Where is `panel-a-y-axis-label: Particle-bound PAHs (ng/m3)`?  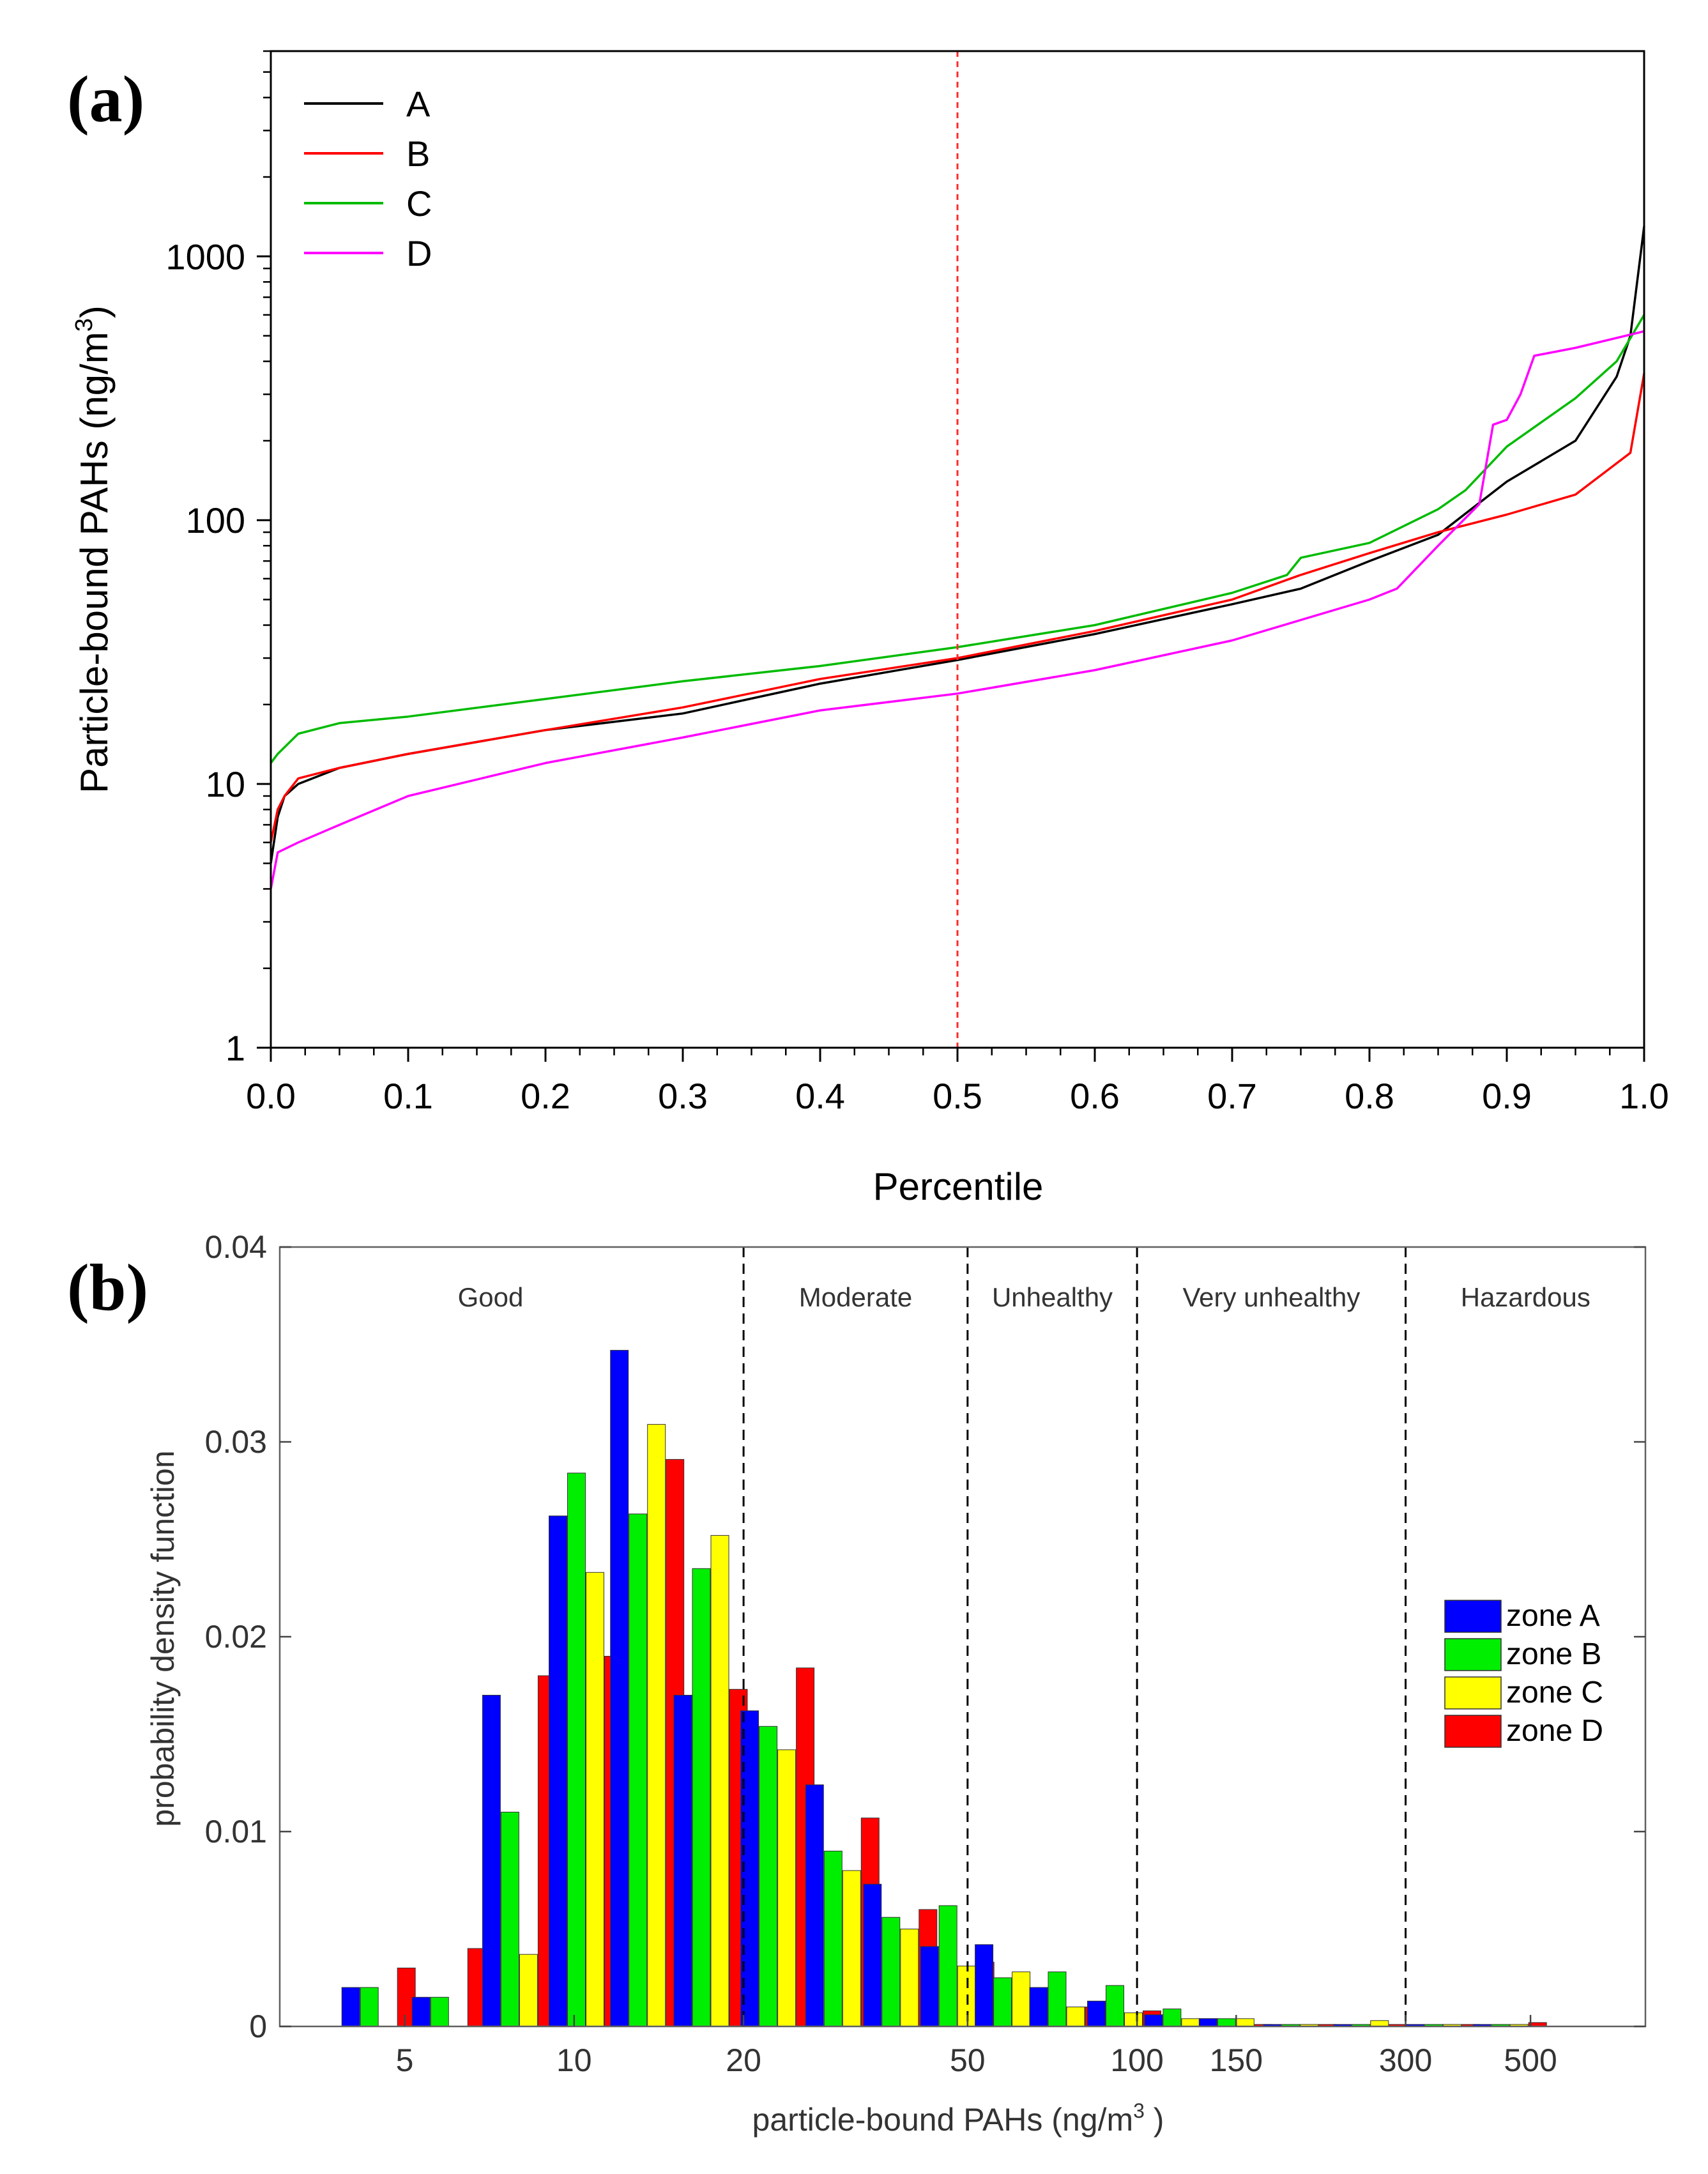
panel-a-y-axis-label: Particle-bound PAHs (ng/m3) is located at coordinates (94, 549).